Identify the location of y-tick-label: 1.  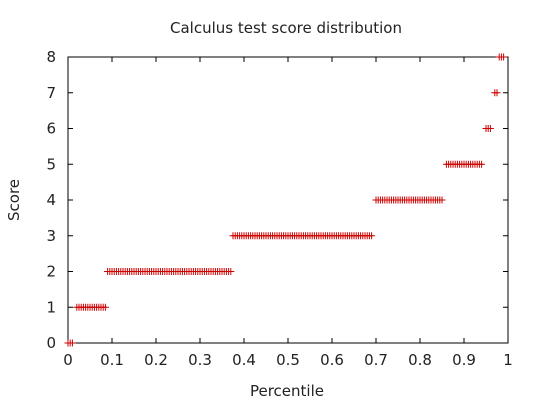
(51, 307).